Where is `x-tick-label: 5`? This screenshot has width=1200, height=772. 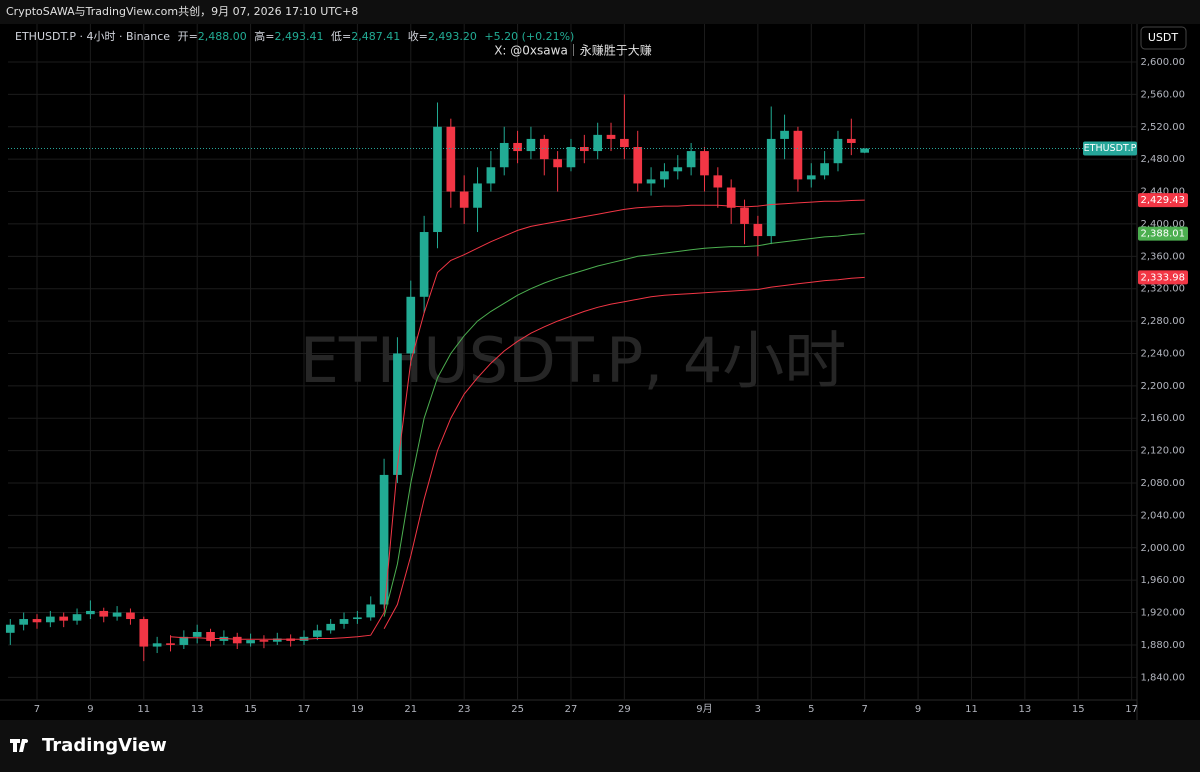
x-tick-label: 5 is located at coordinates (811, 709).